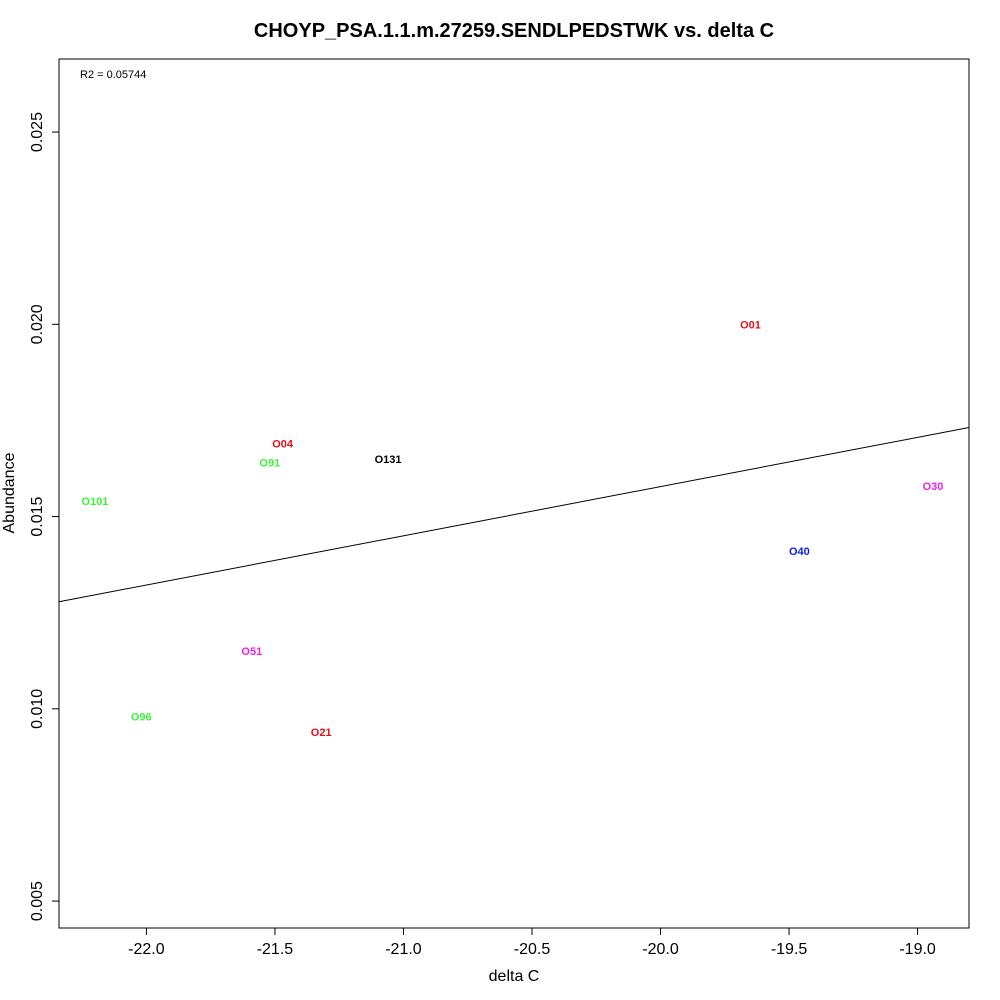 The image size is (1000, 1000). I want to click on point-label-o30: O30, so click(933, 487).